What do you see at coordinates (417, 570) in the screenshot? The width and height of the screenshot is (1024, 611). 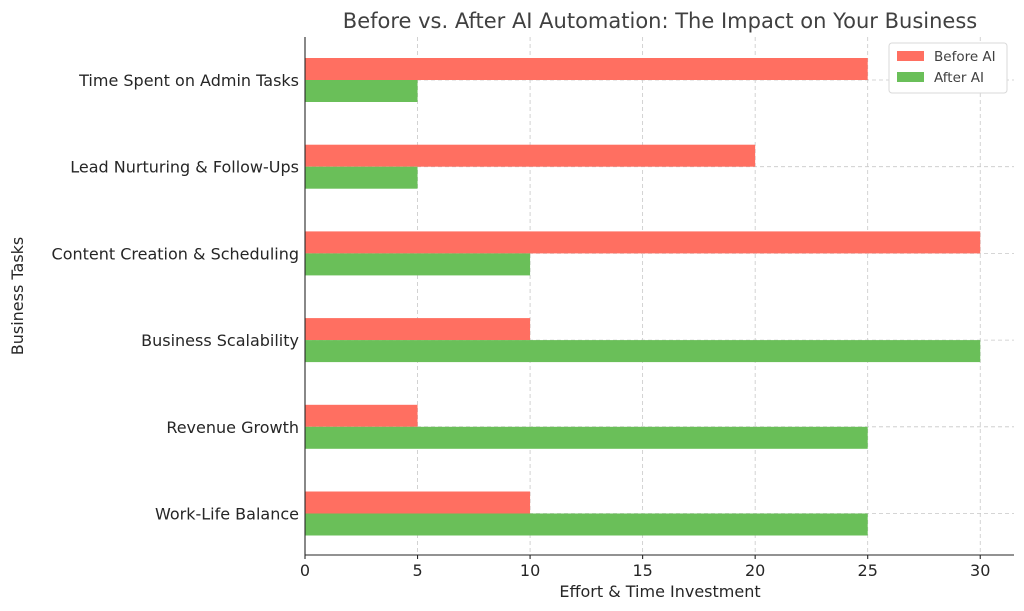 I see `x-tick-label: 5` at bounding box center [417, 570].